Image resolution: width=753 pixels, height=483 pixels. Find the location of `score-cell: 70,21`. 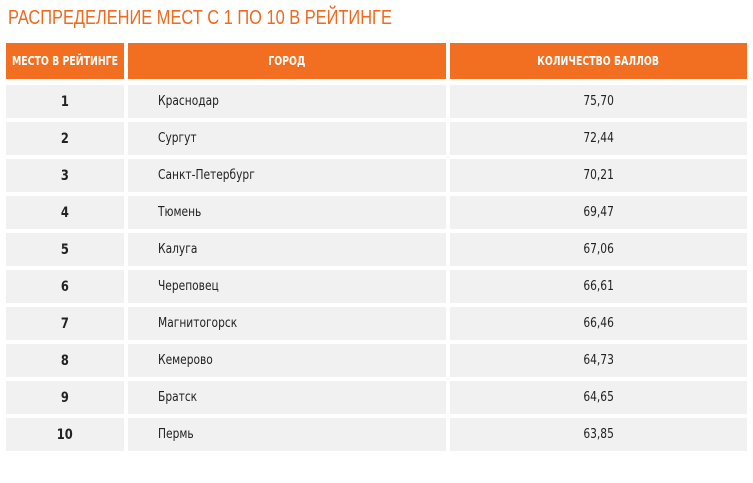

score-cell: 70,21 is located at coordinates (598, 175).